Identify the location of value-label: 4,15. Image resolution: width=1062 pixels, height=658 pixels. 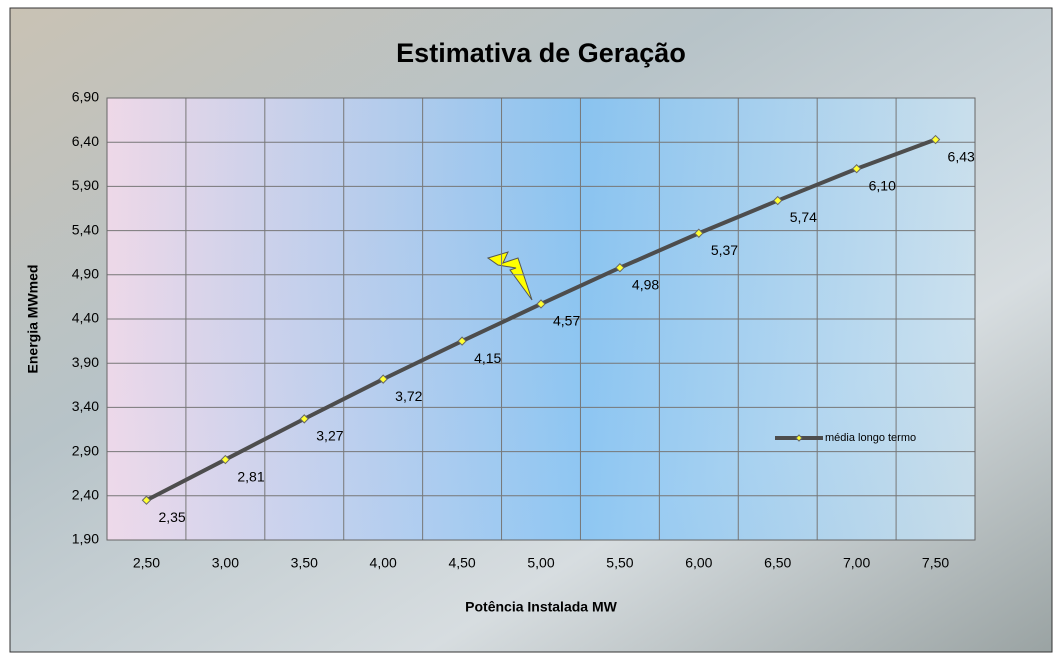
(487, 358).